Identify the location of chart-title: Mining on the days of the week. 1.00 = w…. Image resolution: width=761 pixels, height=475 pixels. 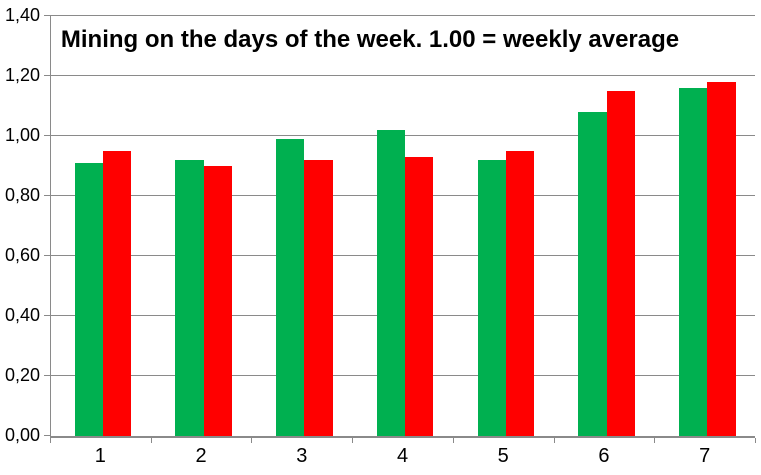
(370, 39).